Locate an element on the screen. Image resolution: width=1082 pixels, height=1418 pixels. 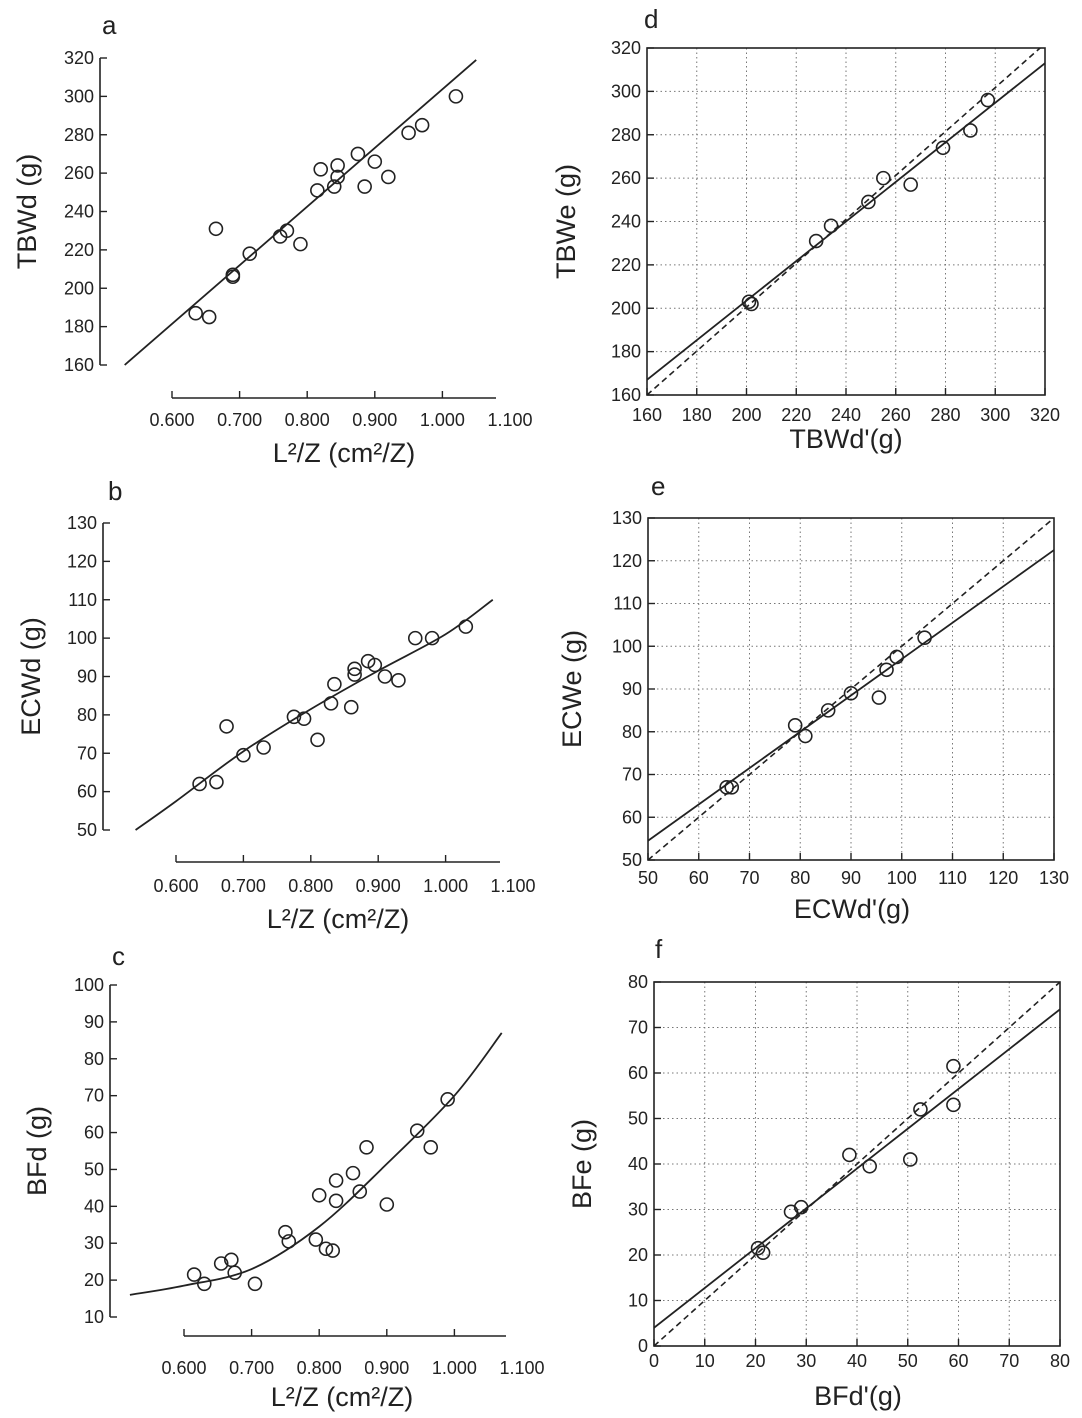
x-tick-label: 70 is located at coordinates (1009, 1361).